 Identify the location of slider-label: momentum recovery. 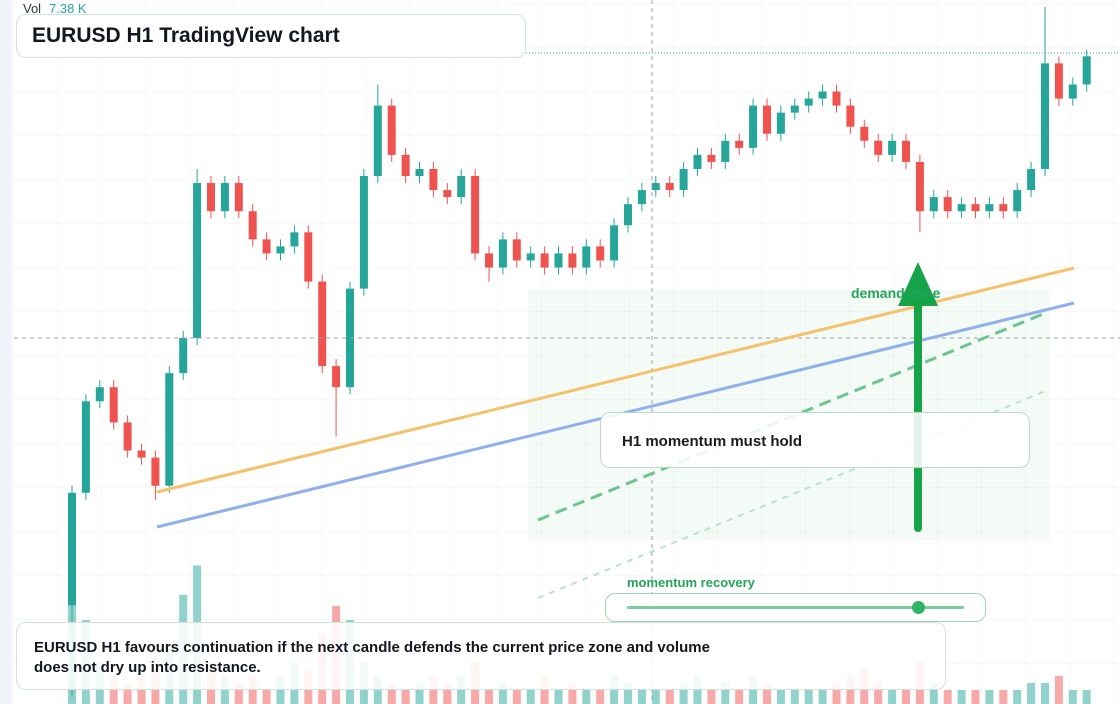
(691, 582).